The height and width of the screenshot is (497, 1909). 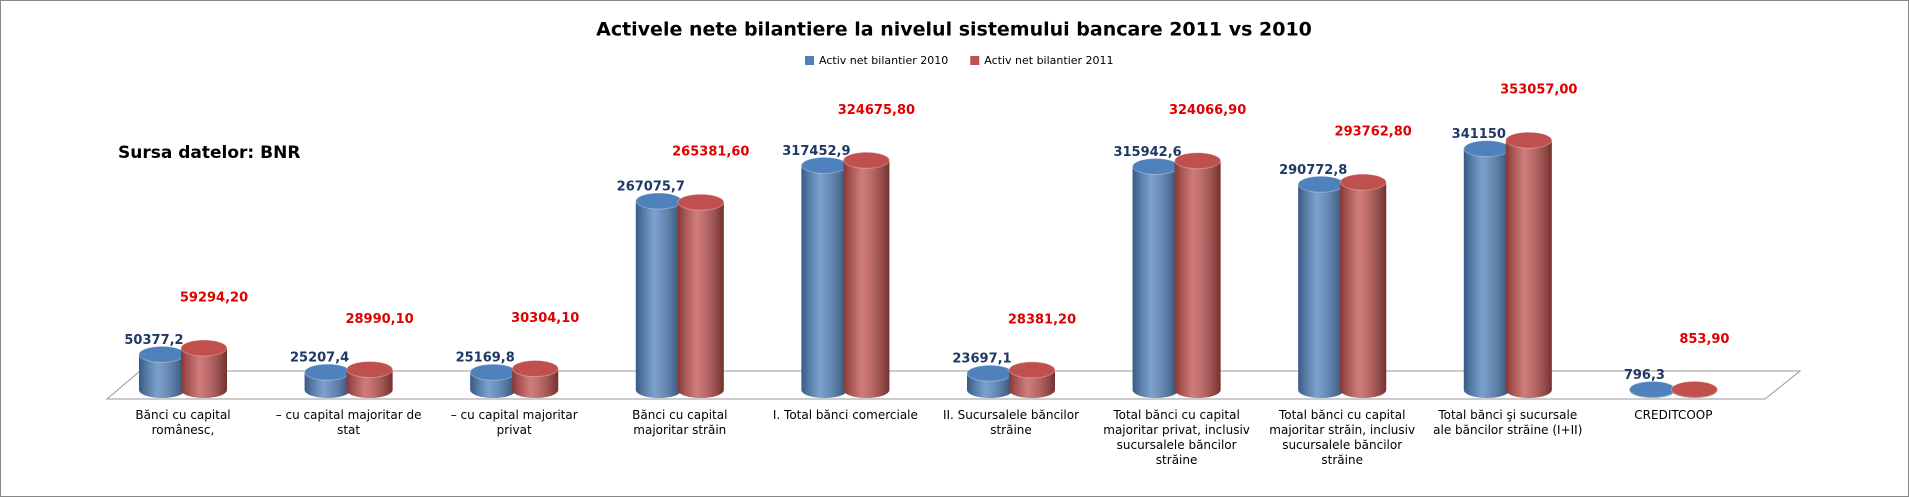 I want to click on data-label: 25207,4, so click(x=319, y=358).